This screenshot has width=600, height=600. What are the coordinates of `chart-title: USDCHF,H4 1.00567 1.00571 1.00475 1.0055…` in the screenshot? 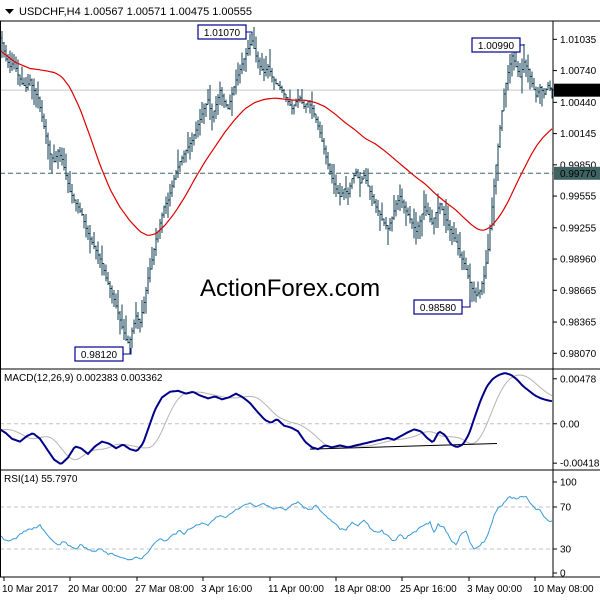 It's located at (135, 12).